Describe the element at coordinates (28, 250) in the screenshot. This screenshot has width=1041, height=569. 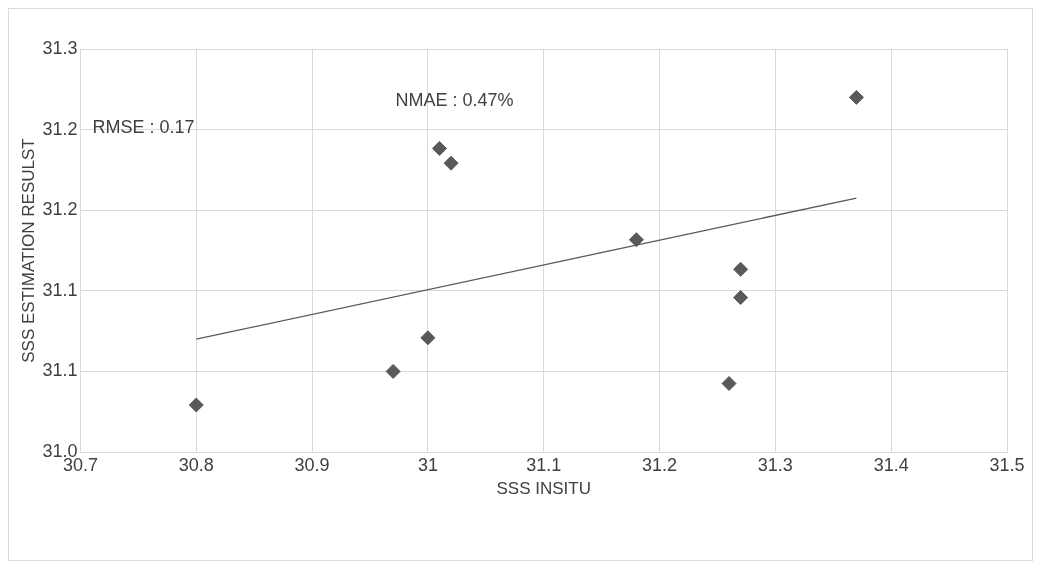
I see `y-axis-title: SSS ESTIMATION RESULST` at that location.